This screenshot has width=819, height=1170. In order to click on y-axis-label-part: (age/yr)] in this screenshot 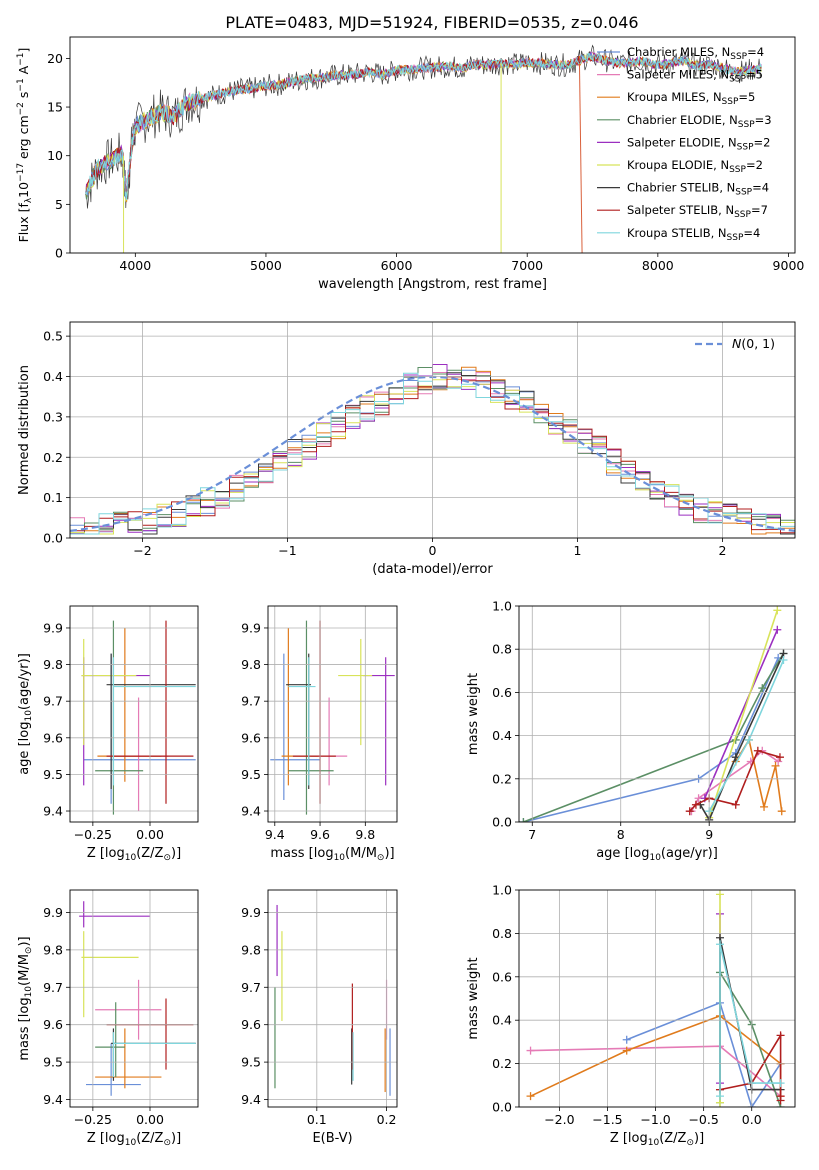, I will do `click(24, 681)`.